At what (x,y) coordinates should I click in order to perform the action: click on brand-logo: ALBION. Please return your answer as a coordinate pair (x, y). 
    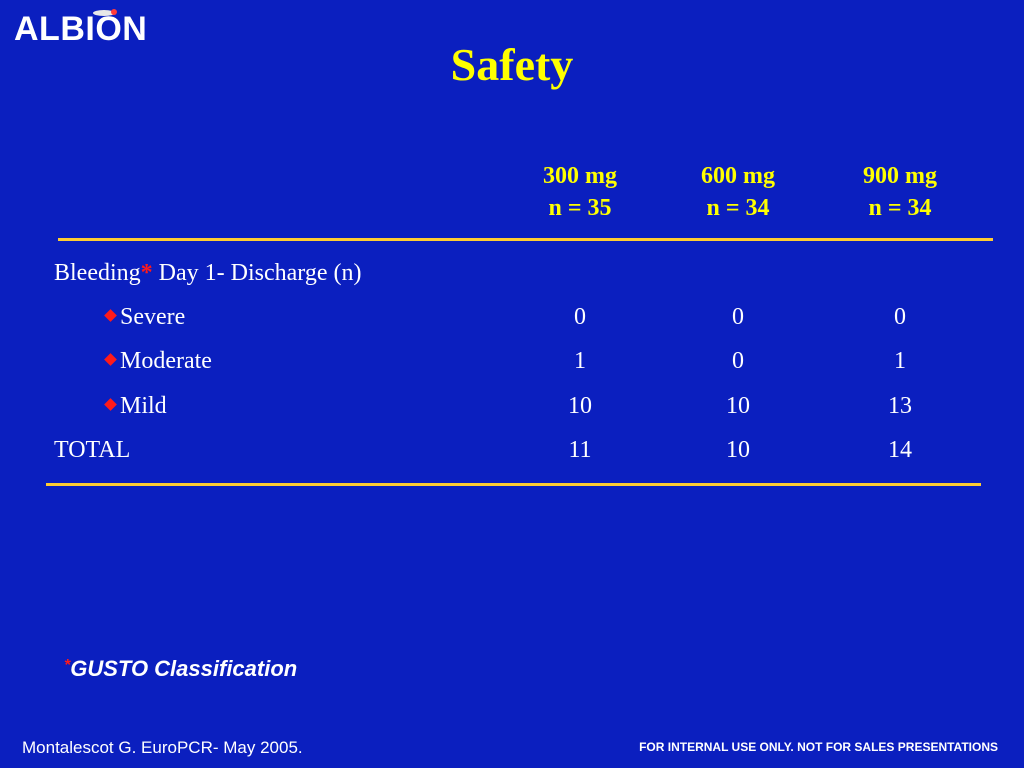
    Looking at the image, I should click on (81, 29).